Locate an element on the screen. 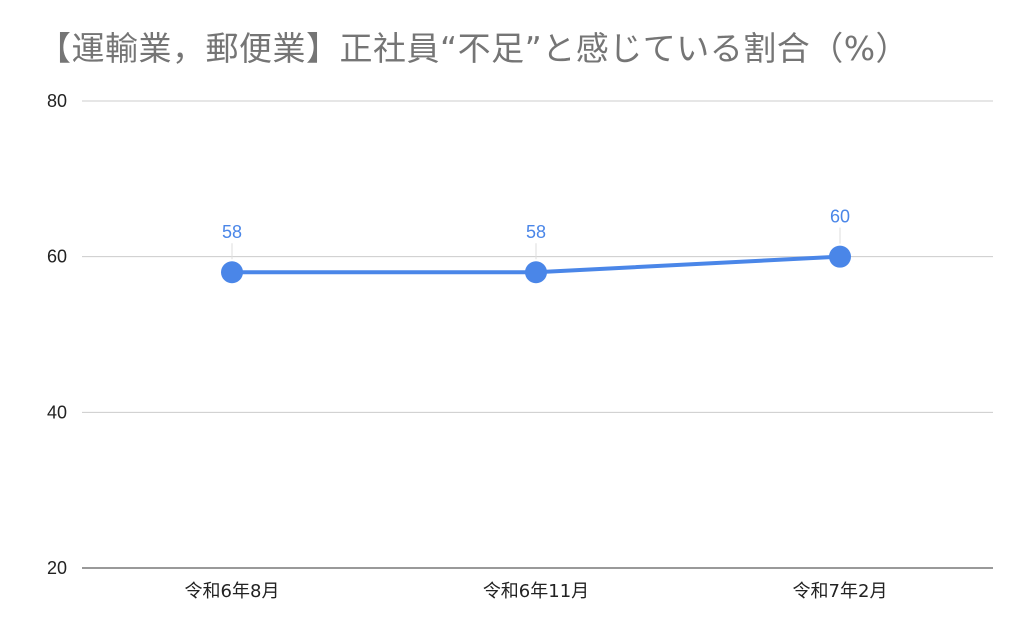  x-tick-label: 令和6年11月 is located at coordinates (536, 591).